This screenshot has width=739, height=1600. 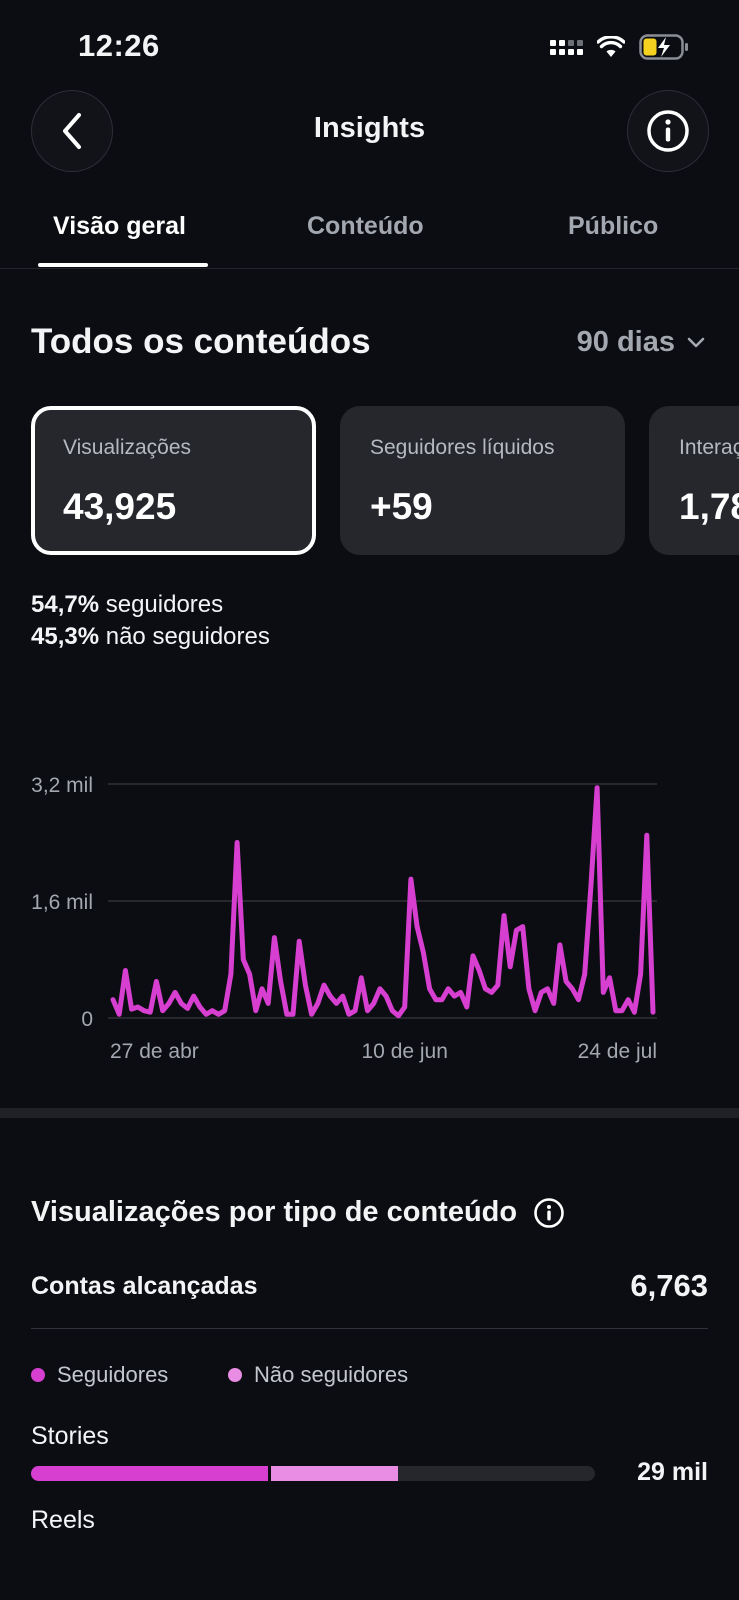 I want to click on date-range-selector: 90 dias, so click(x=641, y=342).